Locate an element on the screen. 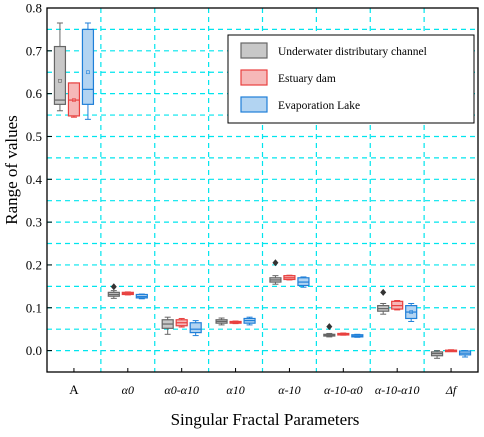 The image size is (484, 437). x-tick-label: A is located at coordinates (74, 389).